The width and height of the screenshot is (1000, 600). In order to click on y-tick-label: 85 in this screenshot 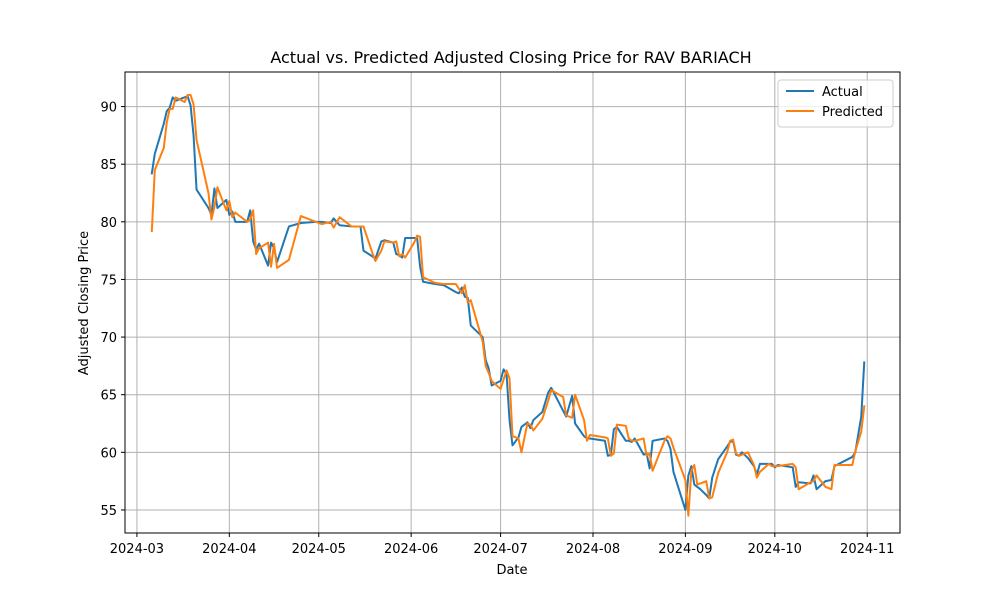, I will do `click(108, 165)`.